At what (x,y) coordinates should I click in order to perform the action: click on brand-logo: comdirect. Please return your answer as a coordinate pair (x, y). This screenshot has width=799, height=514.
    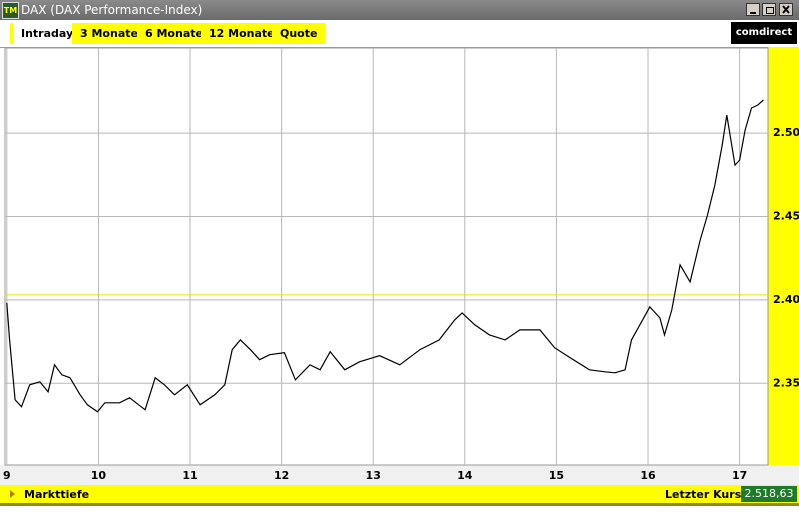
    Looking at the image, I should click on (764, 33).